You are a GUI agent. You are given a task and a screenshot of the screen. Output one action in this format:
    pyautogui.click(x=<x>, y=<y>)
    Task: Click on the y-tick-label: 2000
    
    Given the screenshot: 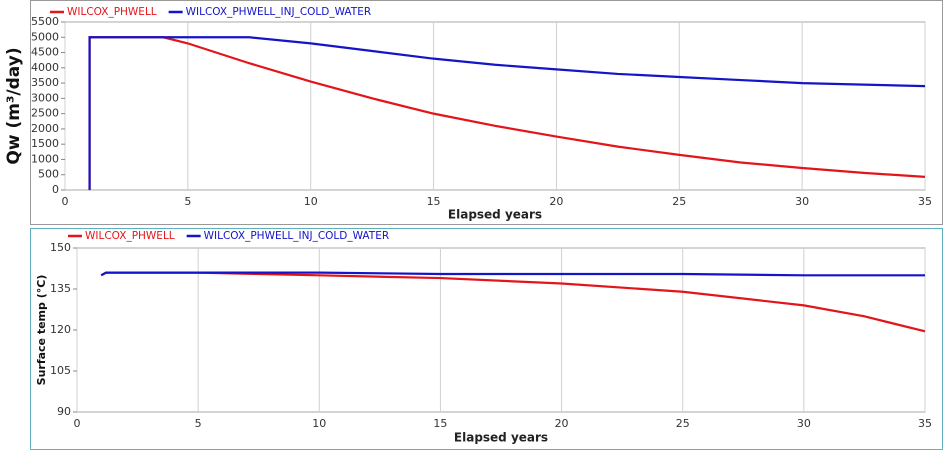 What is the action you would take?
    pyautogui.click(x=45, y=128)
    